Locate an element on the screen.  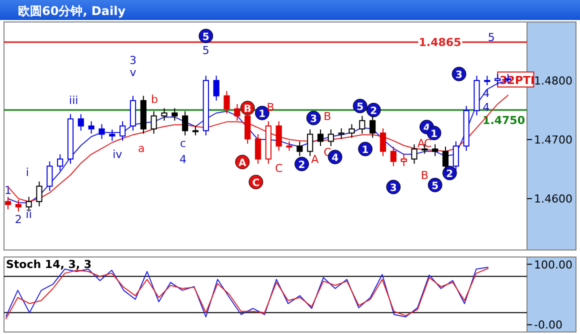
ref-line-label: 1.4865 is located at coordinates (440, 43).